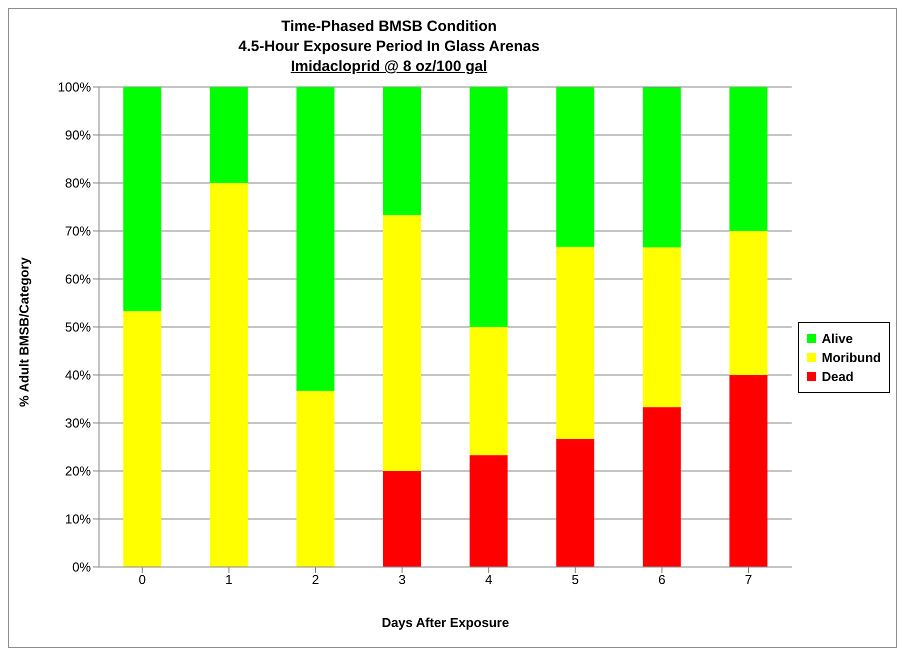 The width and height of the screenshot is (905, 658). Describe the element at coordinates (389, 67) in the screenshot. I see `text: Imidacloprid @ 8 oz/100 gal` at that location.